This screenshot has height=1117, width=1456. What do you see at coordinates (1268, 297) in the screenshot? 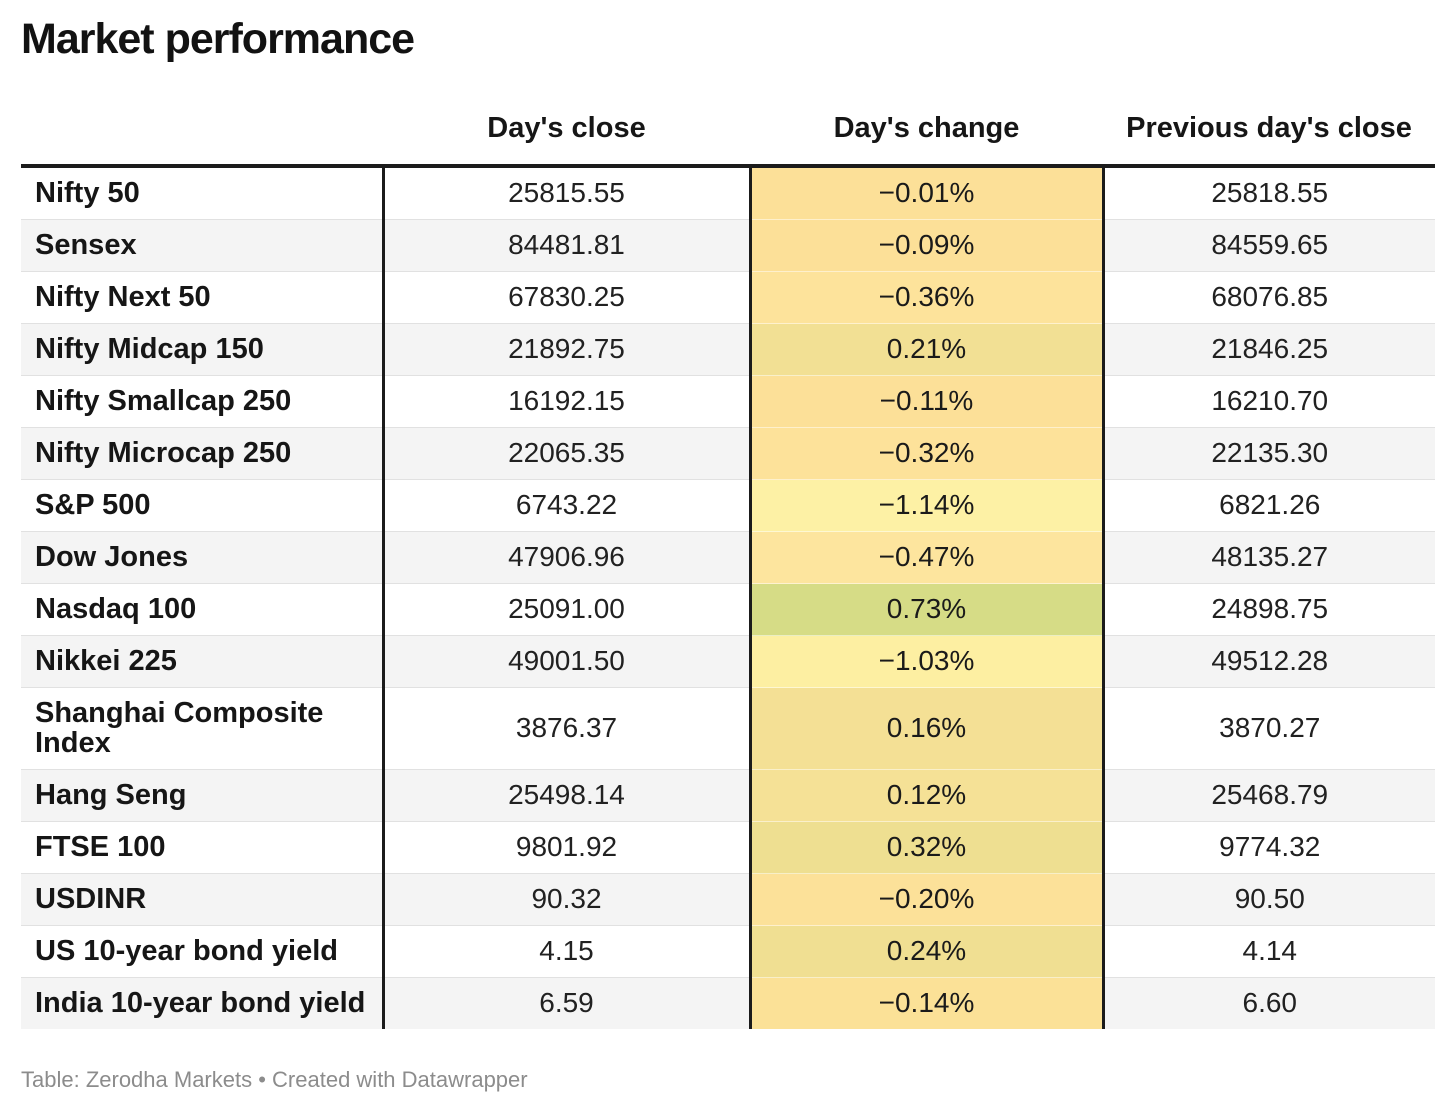
I see `previous-close-value: 68076.85` at bounding box center [1268, 297].